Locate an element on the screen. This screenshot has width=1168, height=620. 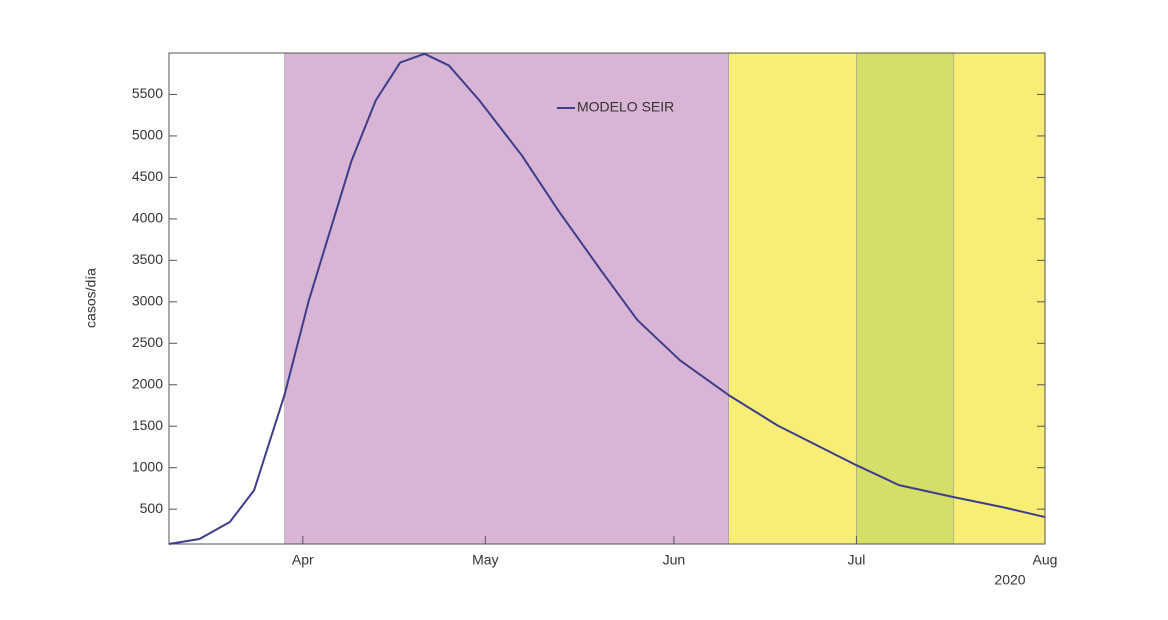
y-tick-label: 1000 is located at coordinates (147, 466).